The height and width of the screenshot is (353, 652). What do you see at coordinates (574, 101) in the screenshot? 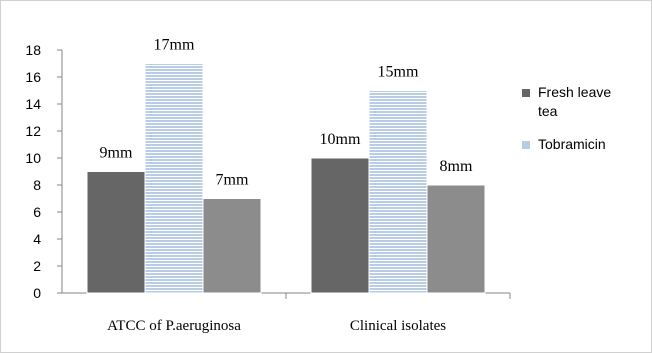
I see `legend-label: Fresh leave tea` at bounding box center [574, 101].